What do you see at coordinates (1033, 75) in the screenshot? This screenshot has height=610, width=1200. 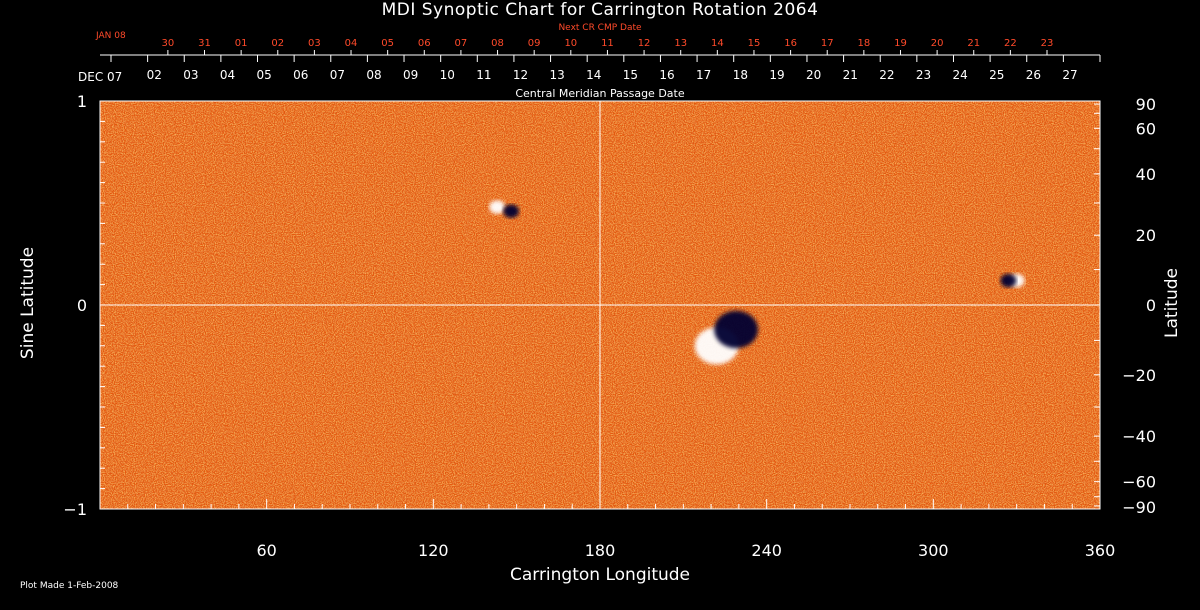 I see `cmp-date-label: 26` at bounding box center [1033, 75].